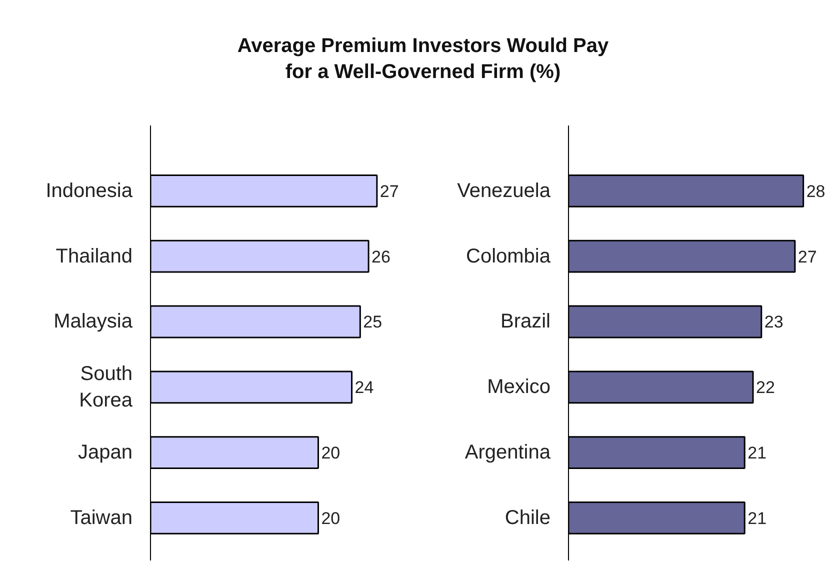 This screenshot has width=836, height=572. I want to click on y-tick-label: Malaysia, so click(94, 321).